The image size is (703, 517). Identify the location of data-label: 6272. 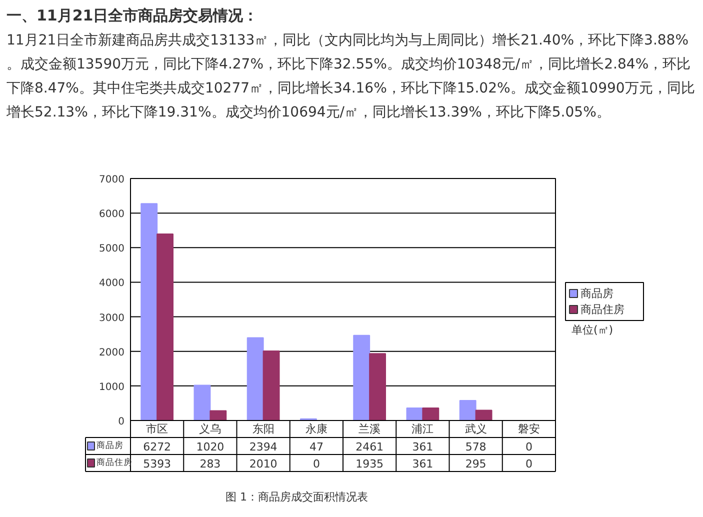
(157, 447).